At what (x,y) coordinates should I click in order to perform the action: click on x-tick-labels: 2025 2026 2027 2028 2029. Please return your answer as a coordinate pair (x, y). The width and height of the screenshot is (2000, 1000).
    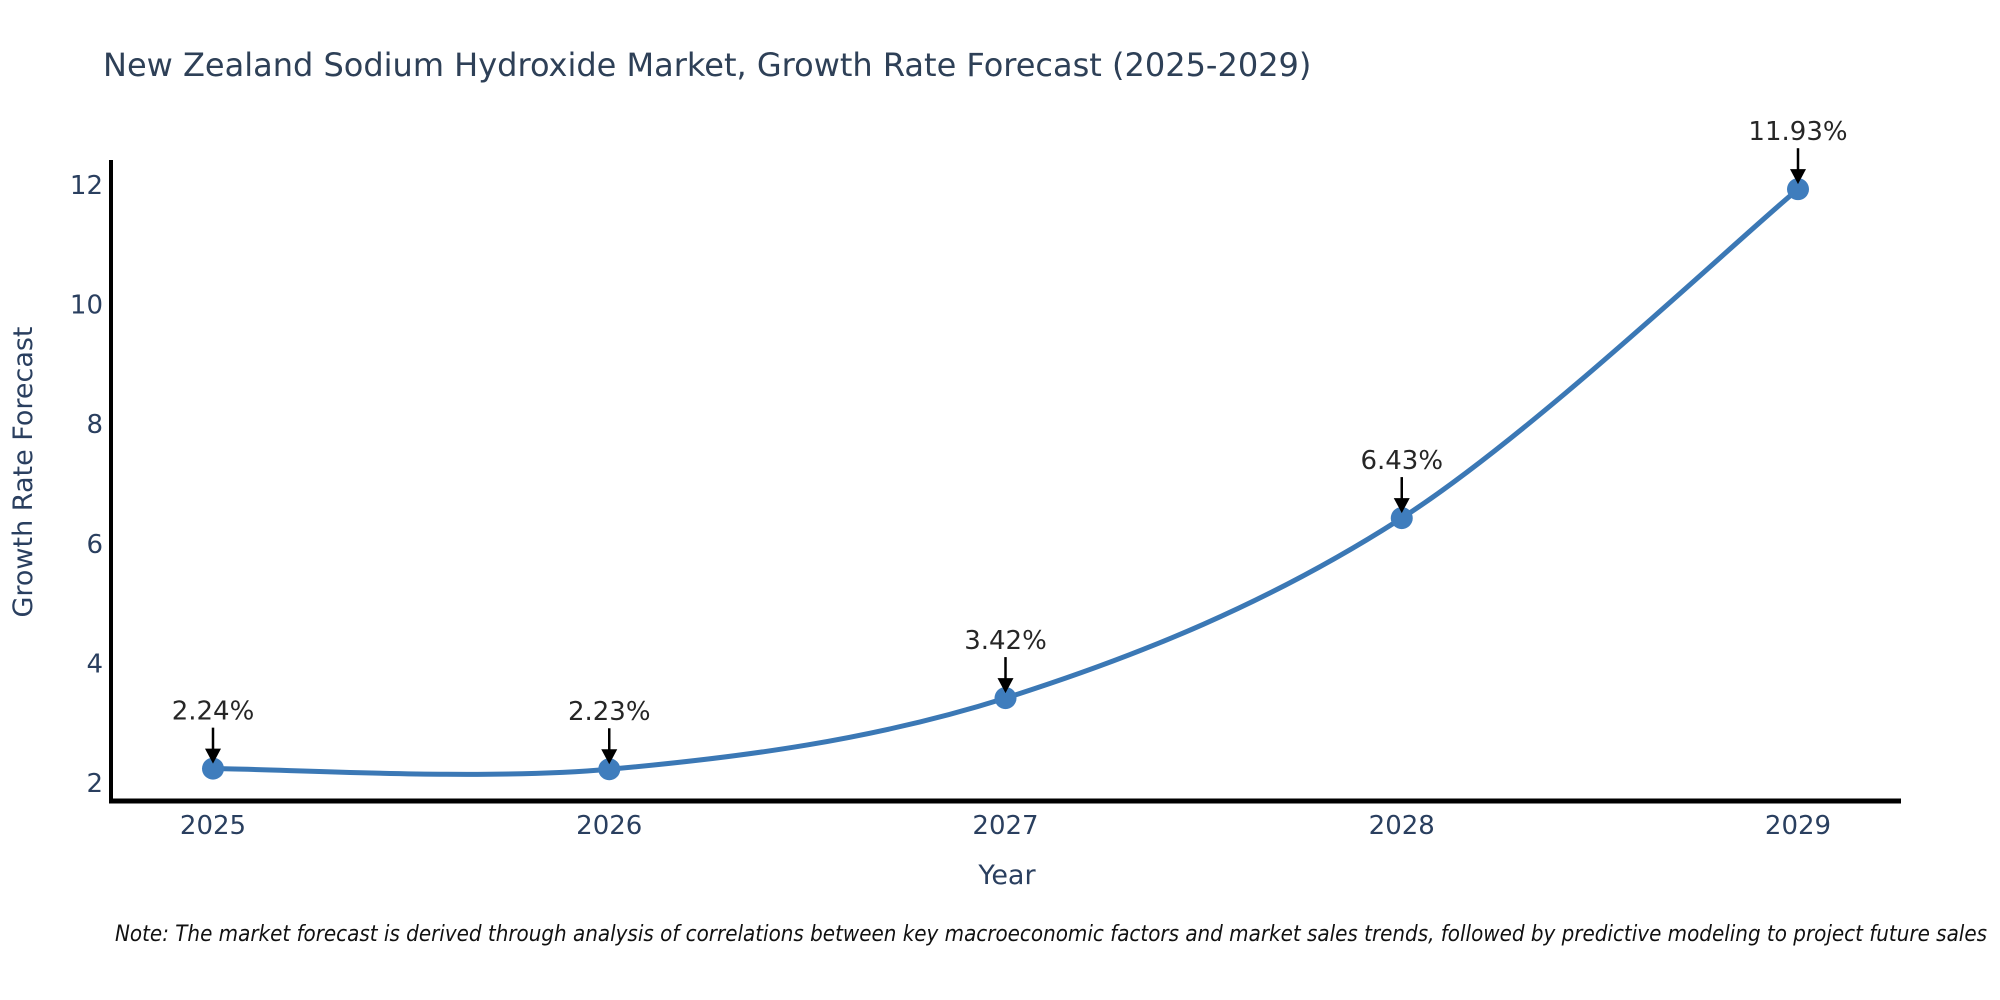
    Looking at the image, I should click on (1005, 826).